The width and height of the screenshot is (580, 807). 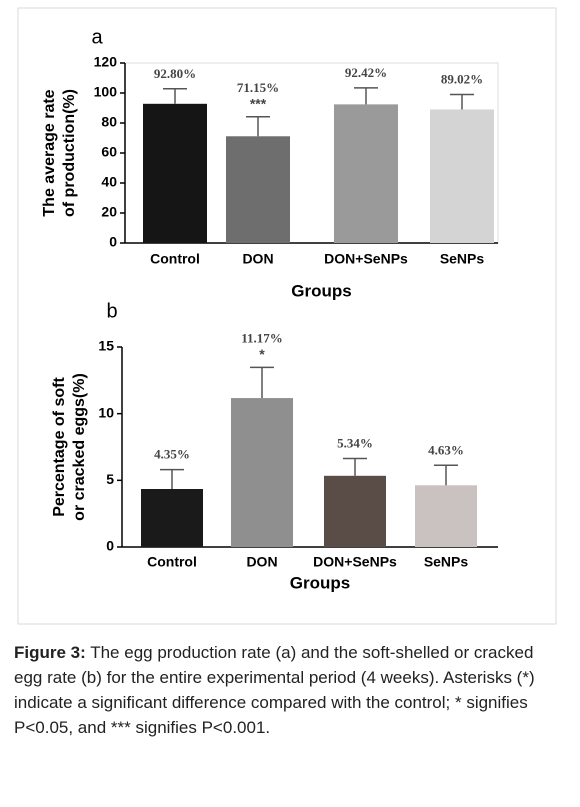 I want to click on y-tick-label: 80, so click(x=109, y=122).